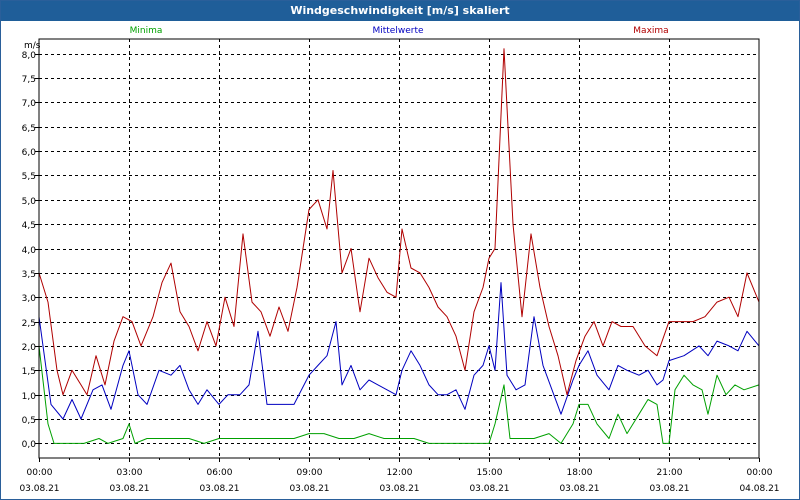  I want to click on y-tick-label: 0,0, so click(29, 445).